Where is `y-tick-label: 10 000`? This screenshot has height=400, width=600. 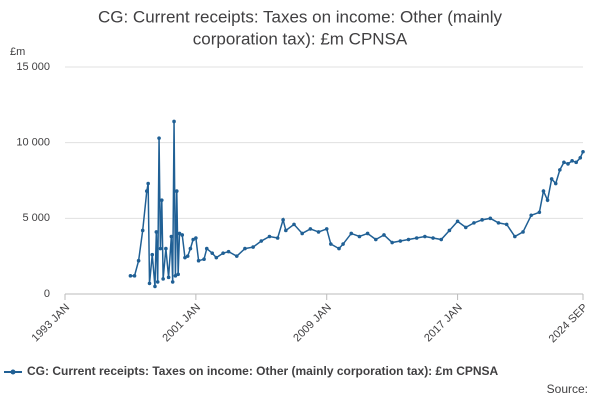
y-tick-label: 10 000 is located at coordinates (33, 143).